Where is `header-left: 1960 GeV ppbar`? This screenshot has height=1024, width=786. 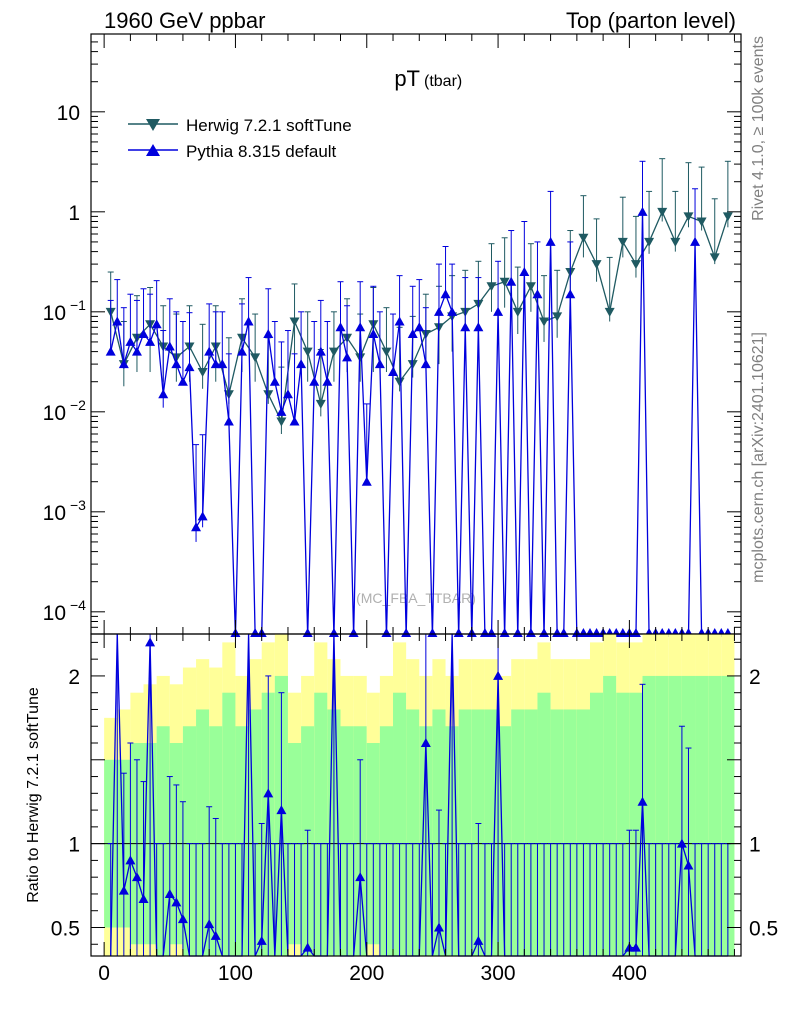 header-left: 1960 GeV ppbar is located at coordinates (184, 20).